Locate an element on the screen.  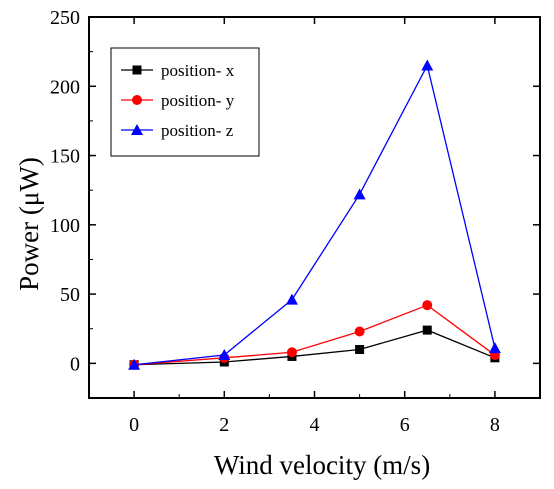
legend-label: position- x is located at coordinates (198, 70).